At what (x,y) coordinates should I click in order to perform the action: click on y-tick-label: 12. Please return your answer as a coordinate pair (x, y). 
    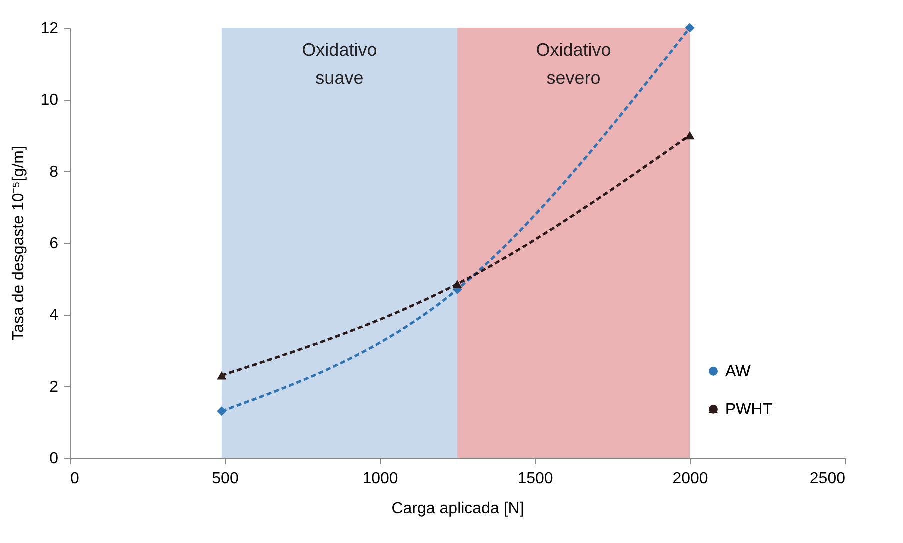
    Looking at the image, I should click on (49, 29).